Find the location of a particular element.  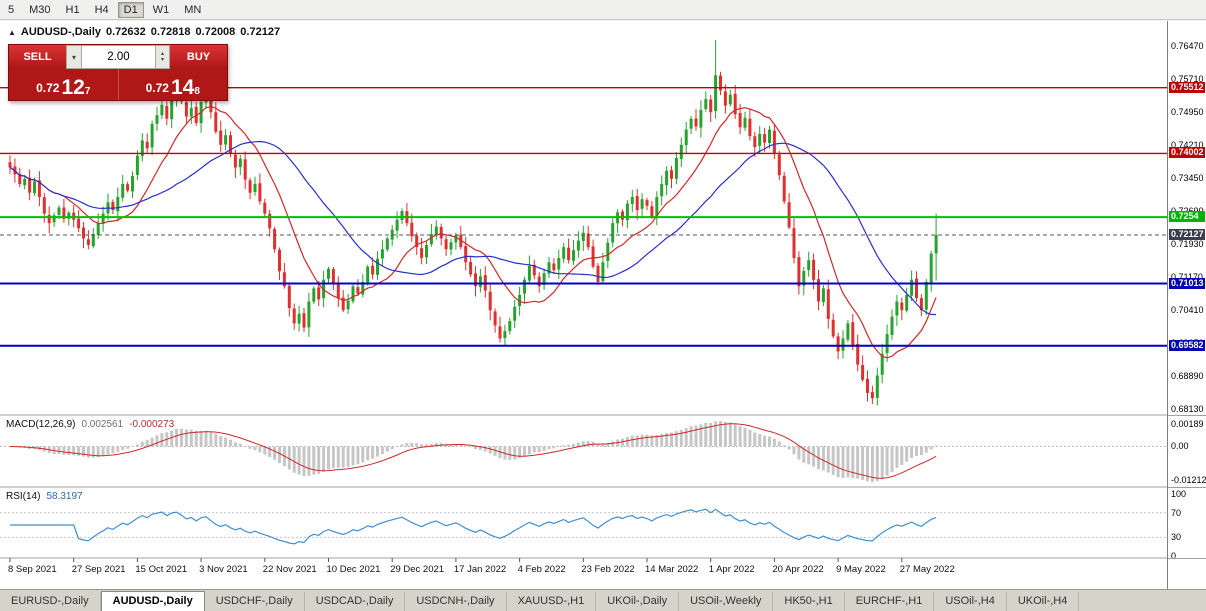

sell-price-sup: 7 is located at coordinates (87, 91).